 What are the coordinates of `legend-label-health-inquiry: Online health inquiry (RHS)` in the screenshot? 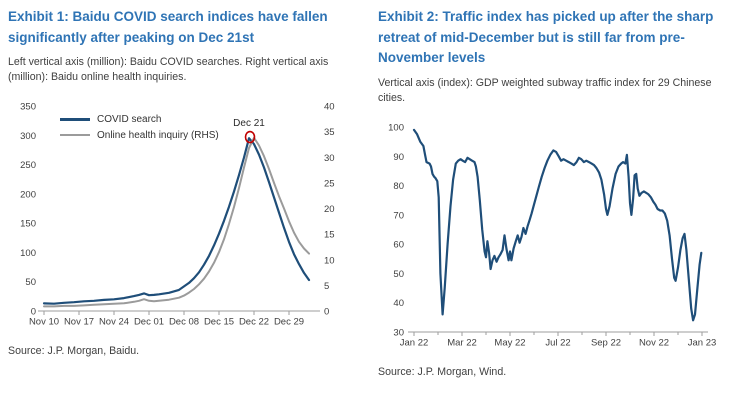 It's located at (158, 135).